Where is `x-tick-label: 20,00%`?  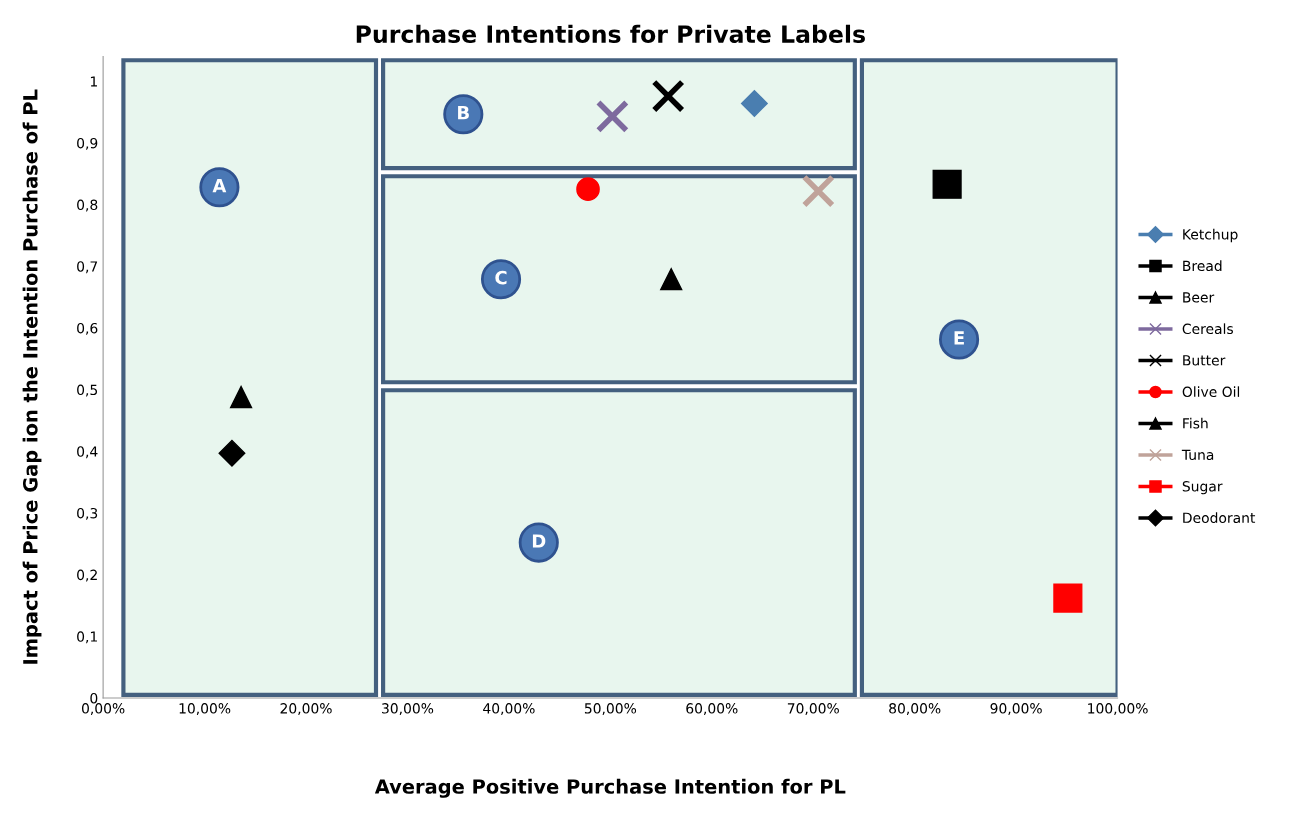
x-tick-label: 20,00% is located at coordinates (306, 709).